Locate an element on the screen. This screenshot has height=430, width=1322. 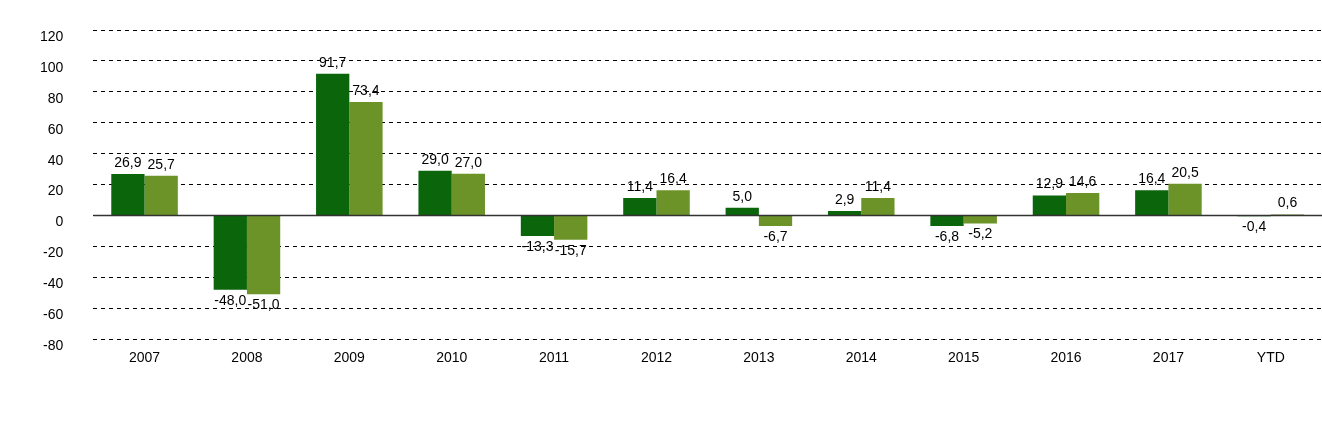
y-tick-label: 20 is located at coordinates (55, 190).